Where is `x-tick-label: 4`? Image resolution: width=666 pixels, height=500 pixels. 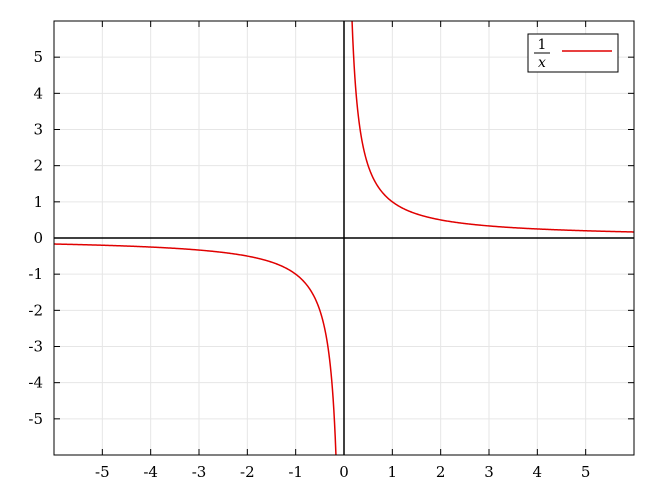 x-tick-label: 4 is located at coordinates (538, 472).